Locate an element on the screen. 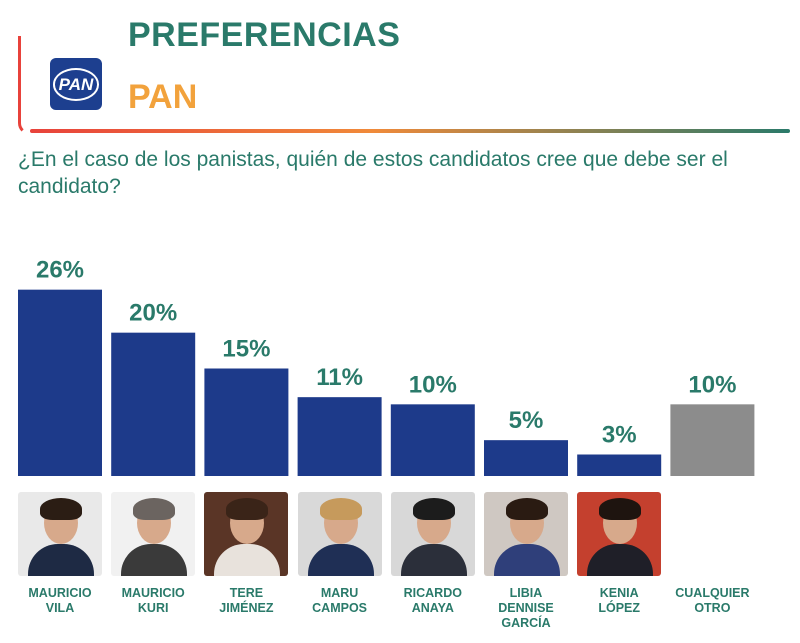  category-label-4: RICARDO ANAYA is located at coordinates (432, 600).